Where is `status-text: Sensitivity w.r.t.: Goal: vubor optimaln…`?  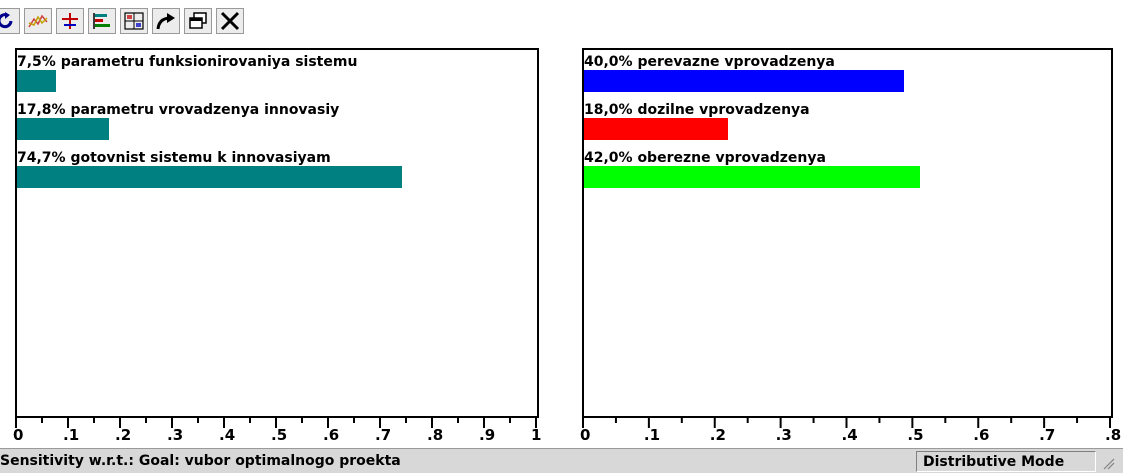
status-text: Sensitivity w.r.t.: Goal: vubor optimaln… is located at coordinates (200, 461).